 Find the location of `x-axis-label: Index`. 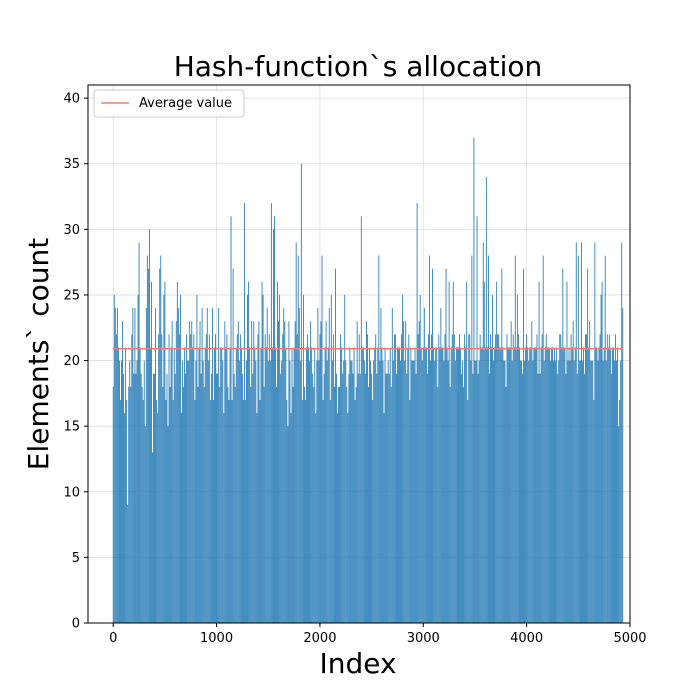

x-axis-label: Index is located at coordinates (357, 663).